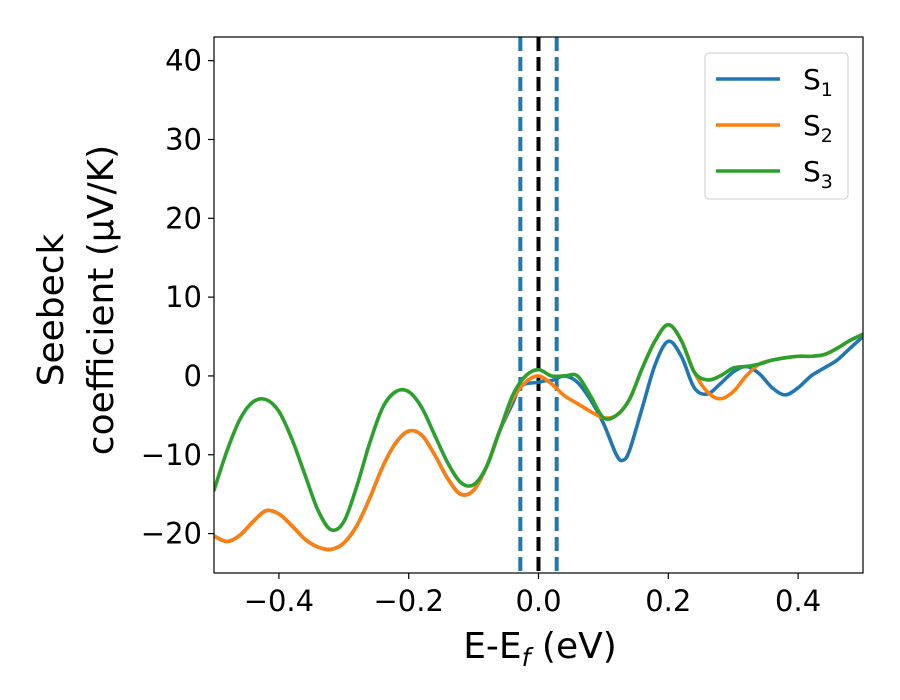  Describe the element at coordinates (668, 601) in the screenshot. I see `x-tick-label: 0.2` at that location.